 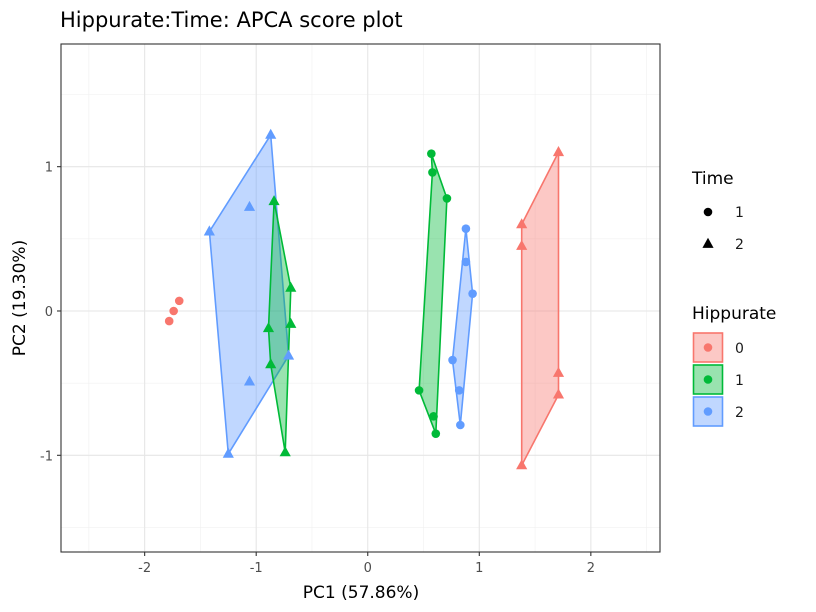 I want to click on legend-time-circle-key, so click(x=708, y=212).